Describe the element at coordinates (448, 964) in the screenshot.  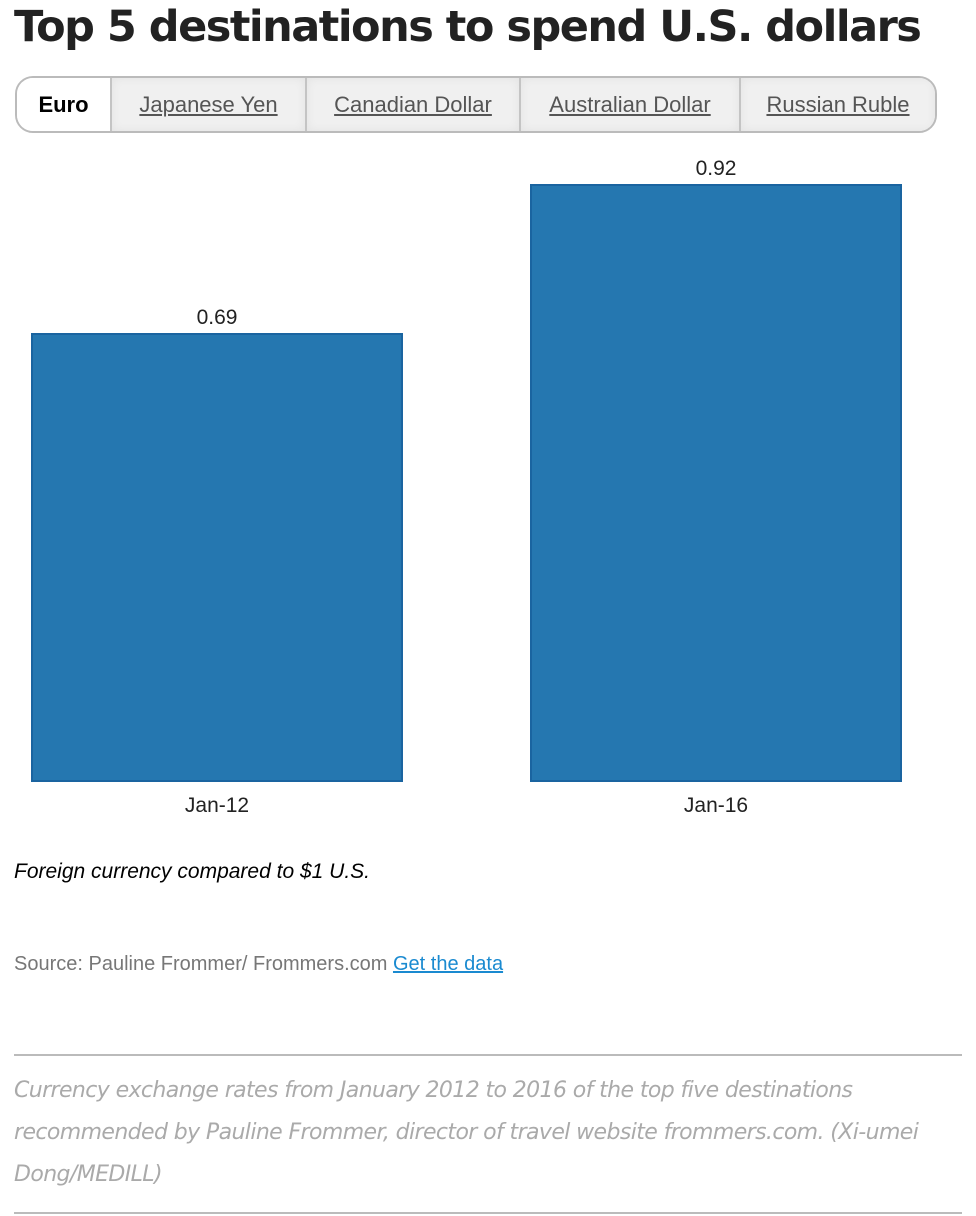
I see `get-the-data-link: Get the data` at that location.